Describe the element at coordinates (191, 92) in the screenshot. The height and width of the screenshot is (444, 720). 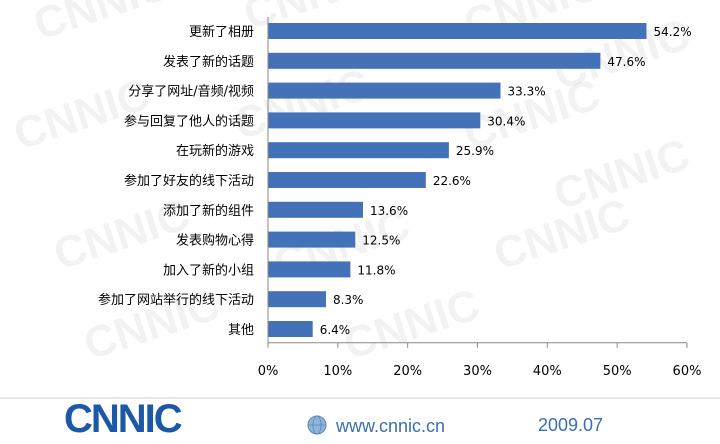
I see `category-label: 分享了网址/音频/视频` at that location.